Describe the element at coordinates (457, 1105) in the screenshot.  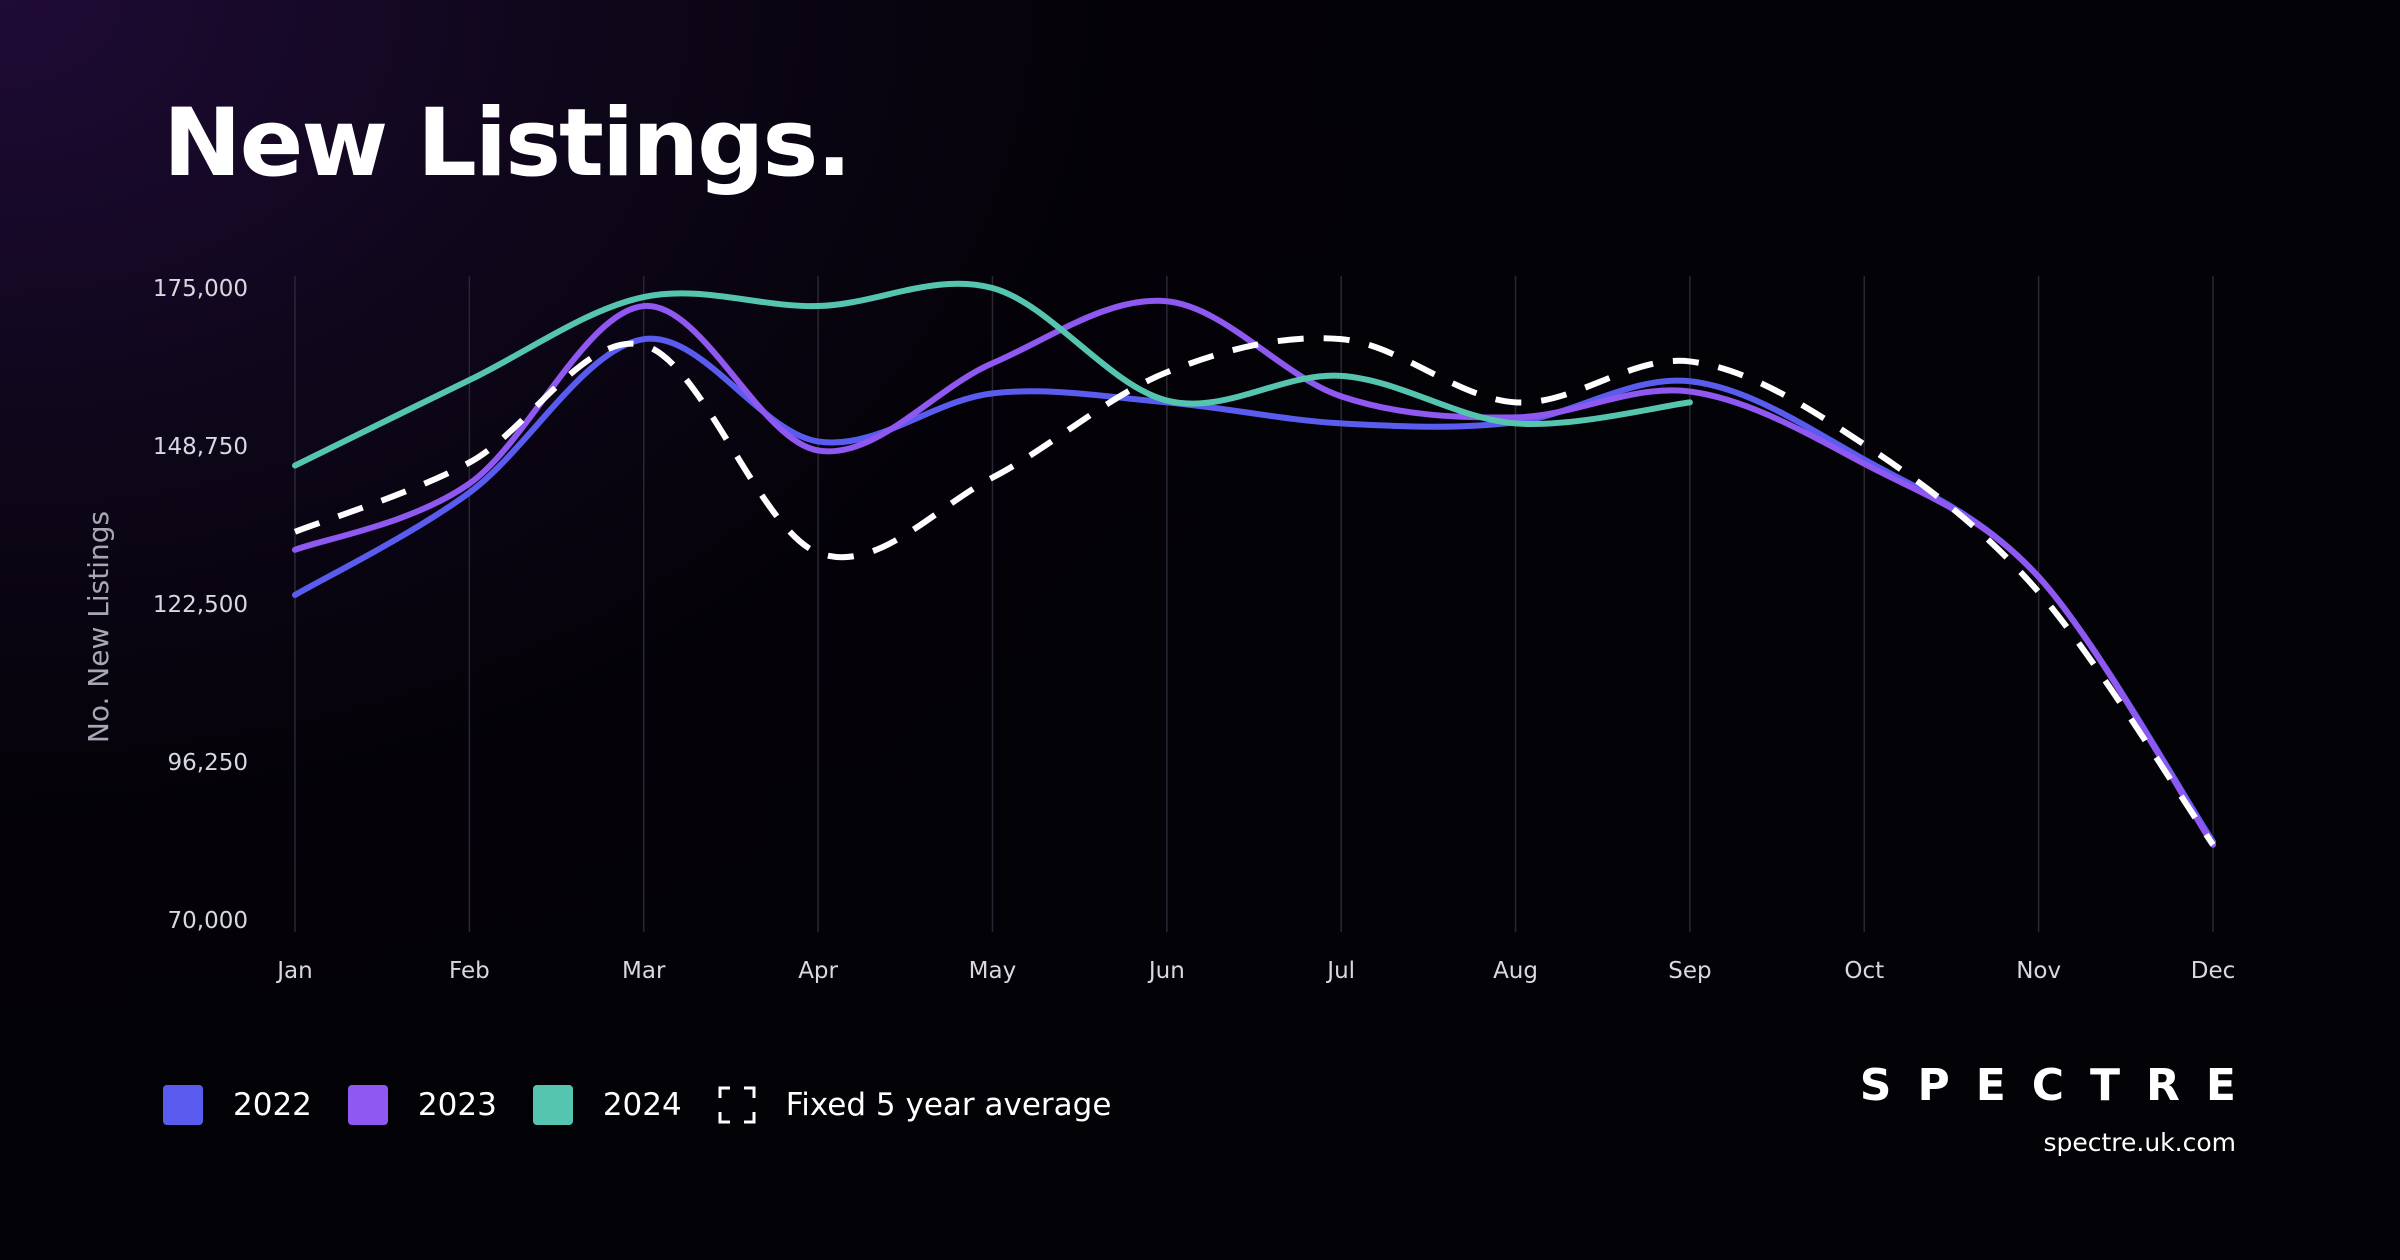
I see `legend-label-2023: 2023` at that location.